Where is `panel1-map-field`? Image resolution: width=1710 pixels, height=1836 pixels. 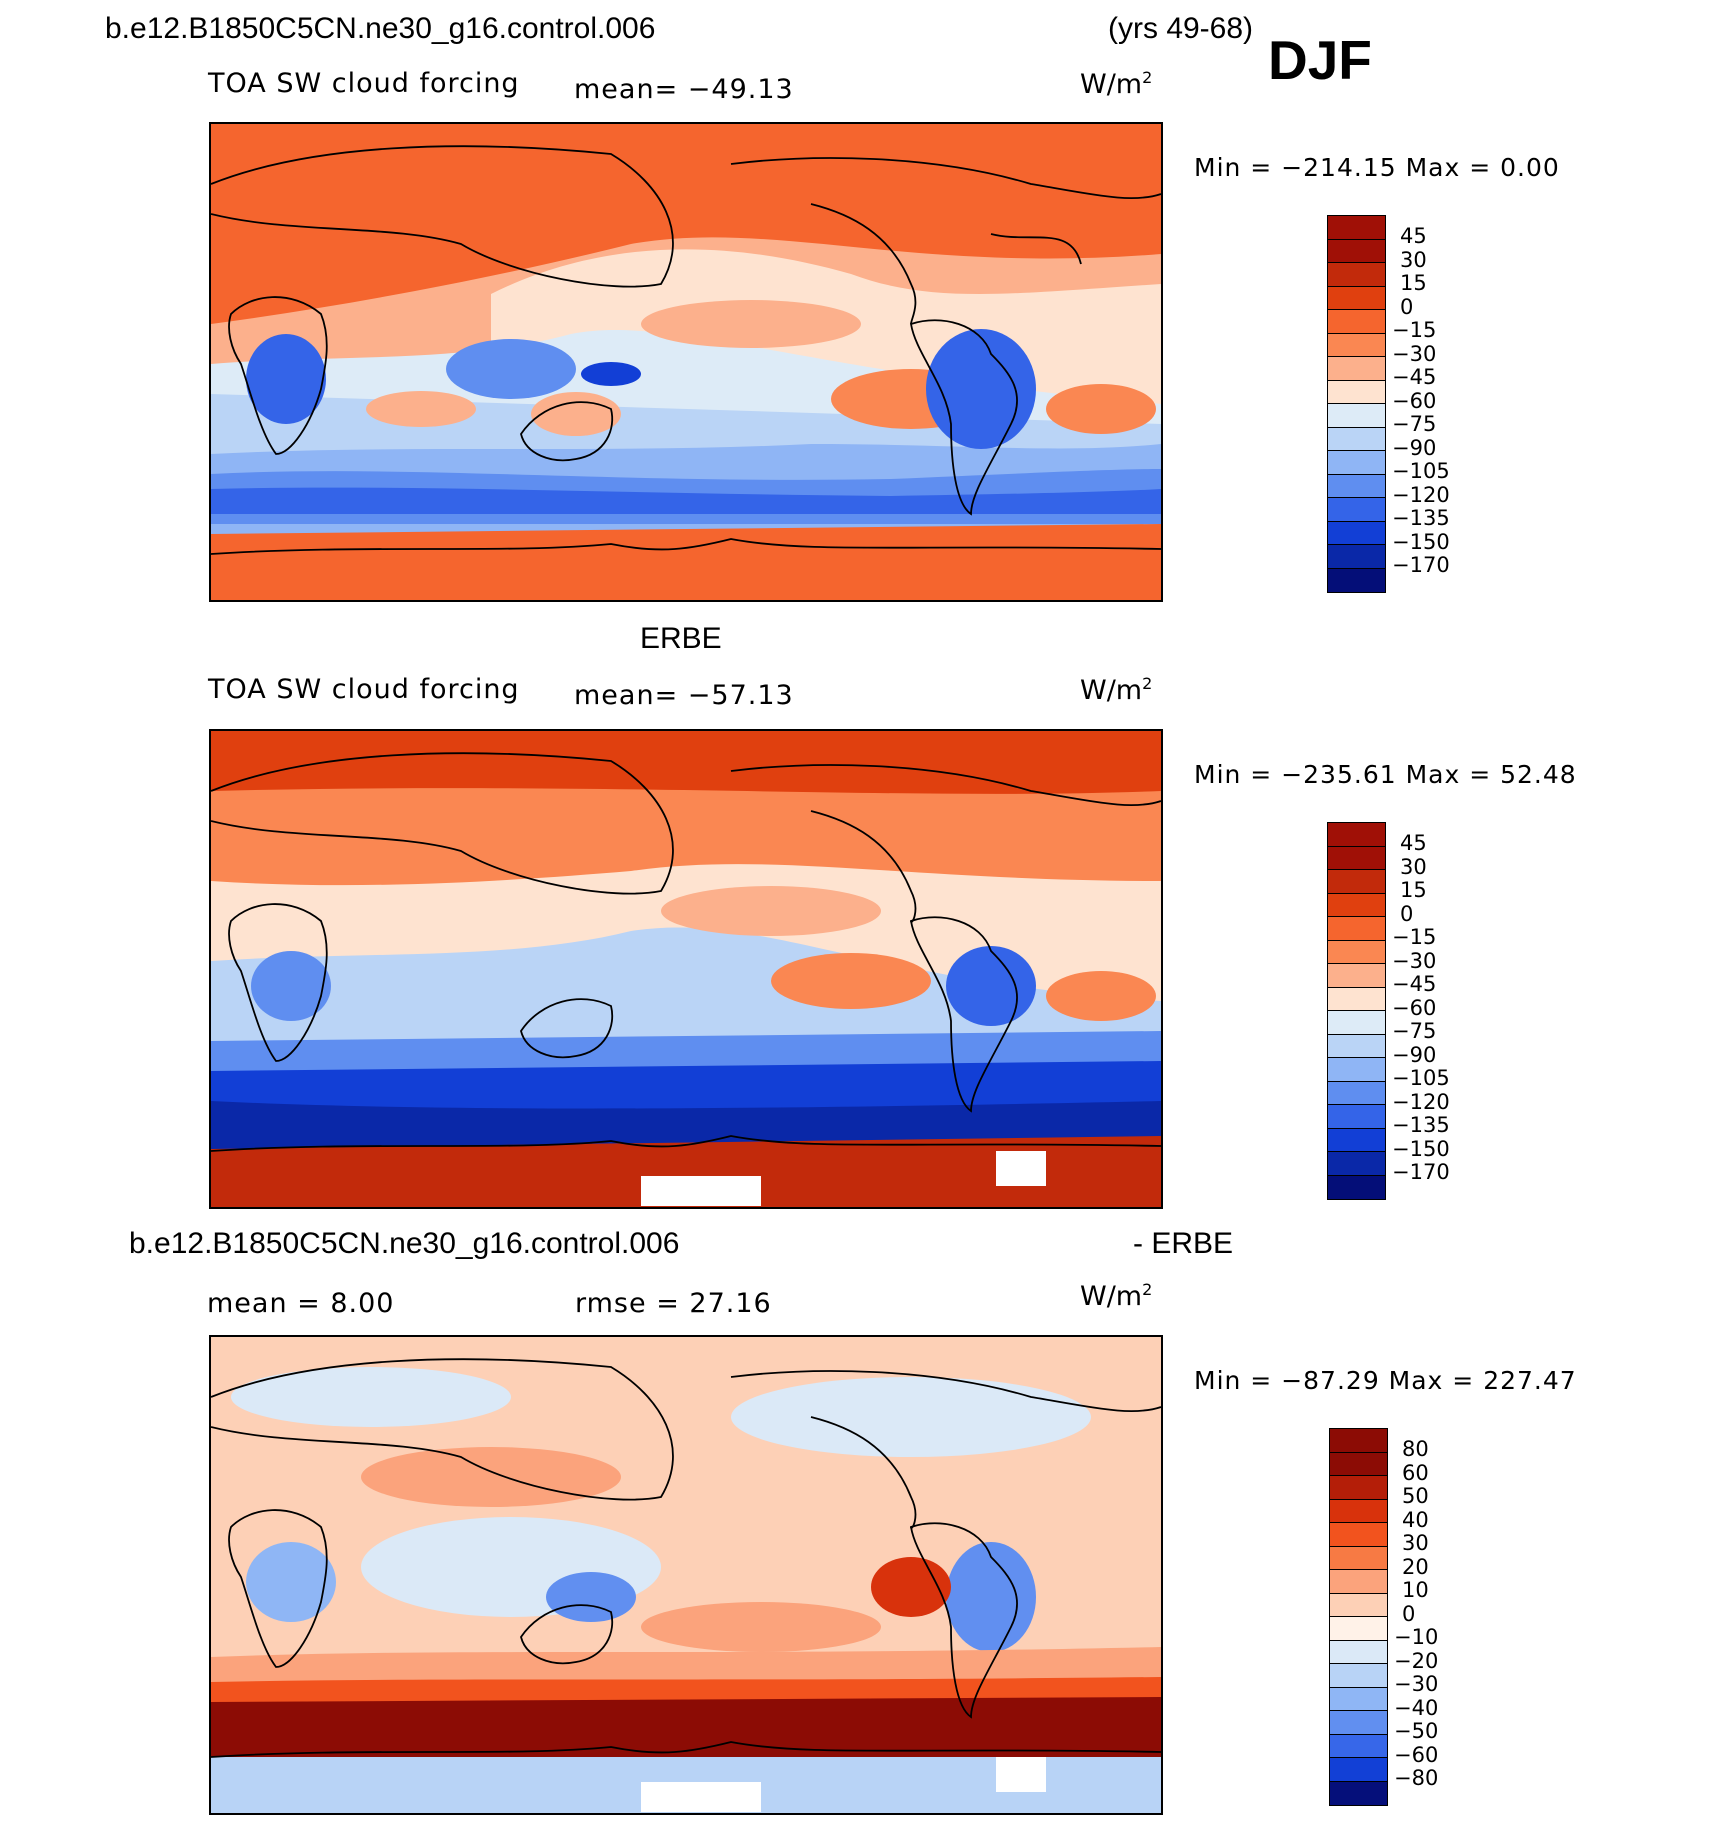 panel1-map-field is located at coordinates (686, 362).